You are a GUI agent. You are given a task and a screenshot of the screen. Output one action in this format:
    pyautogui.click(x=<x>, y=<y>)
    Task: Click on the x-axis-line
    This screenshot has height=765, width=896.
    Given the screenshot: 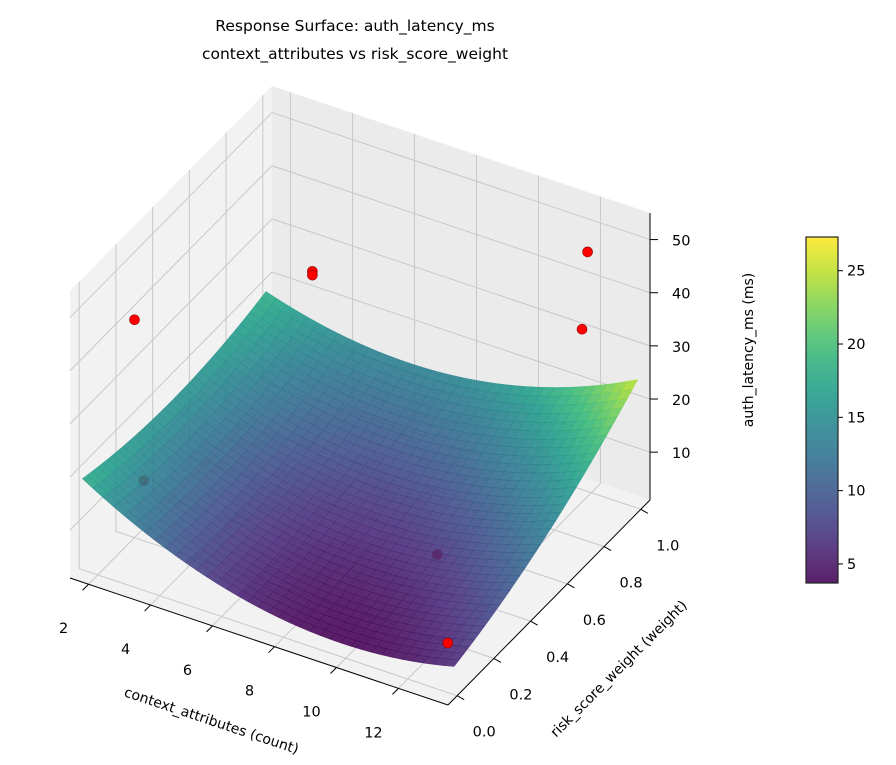 What is the action you would take?
    pyautogui.click(x=259, y=641)
    